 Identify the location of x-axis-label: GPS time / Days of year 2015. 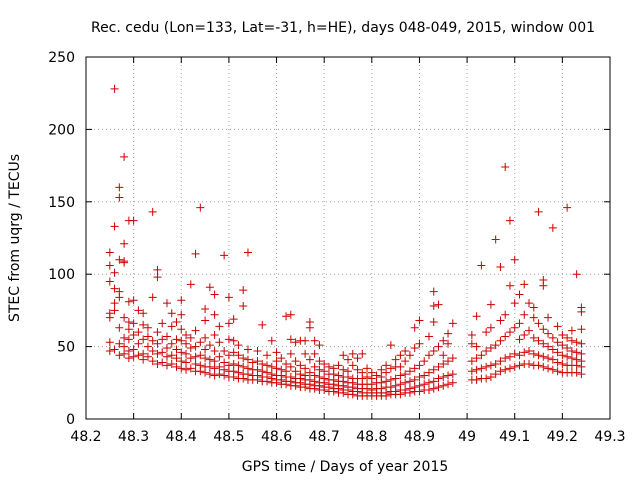
(345, 467).